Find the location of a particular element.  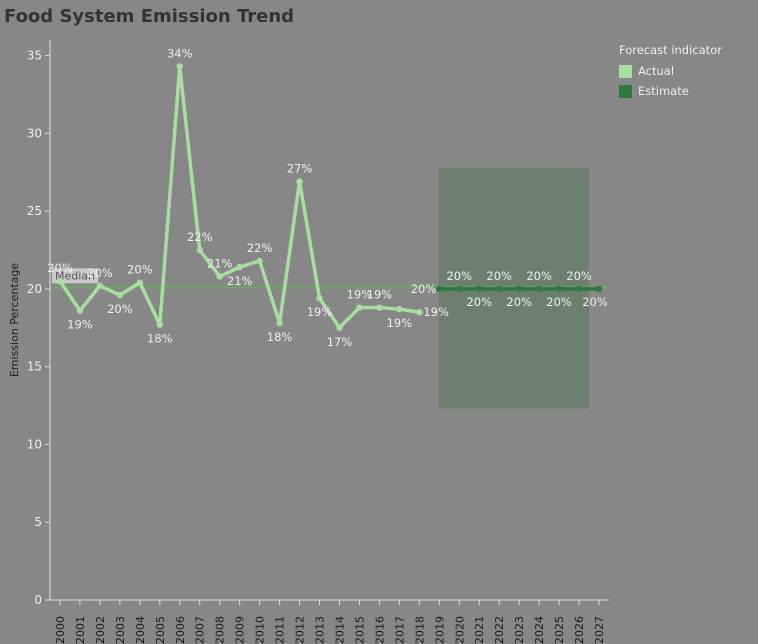

legend-item-actual: Actual is located at coordinates (670, 71).